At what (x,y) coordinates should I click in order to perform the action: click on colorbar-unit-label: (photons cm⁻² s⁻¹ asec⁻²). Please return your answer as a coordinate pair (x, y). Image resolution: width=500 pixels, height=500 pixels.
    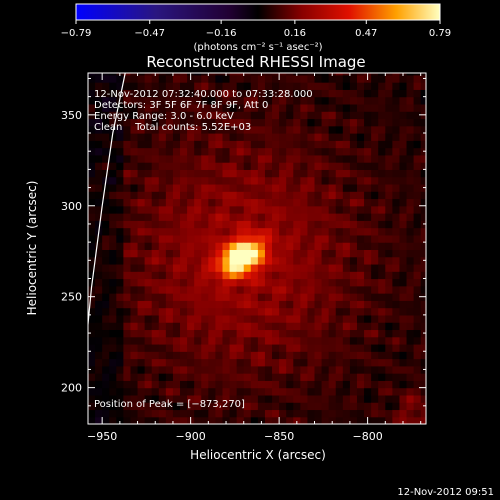
    Looking at the image, I should click on (257, 47).